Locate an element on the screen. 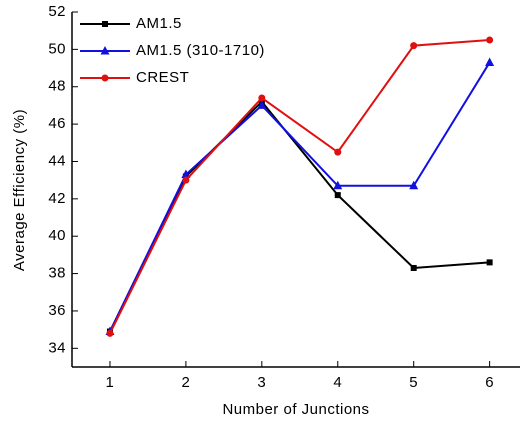 The width and height of the screenshot is (530, 430). x-tick-label: 4 is located at coordinates (337, 382).